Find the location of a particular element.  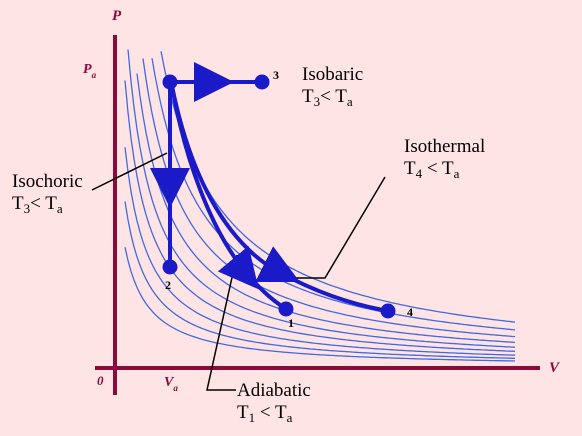

adiabatic-process is located at coordinates (229, 198).